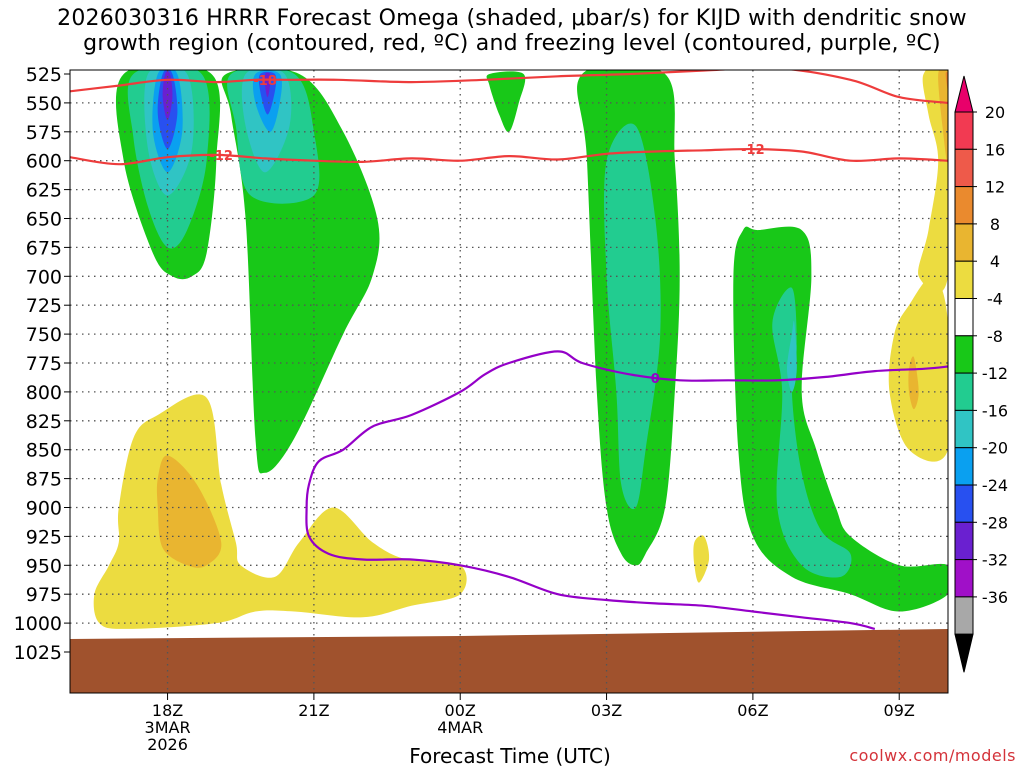 The image size is (1024, 768). Describe the element at coordinates (606, 710) in the screenshot. I see `x-tick-label: 03Z` at that location.